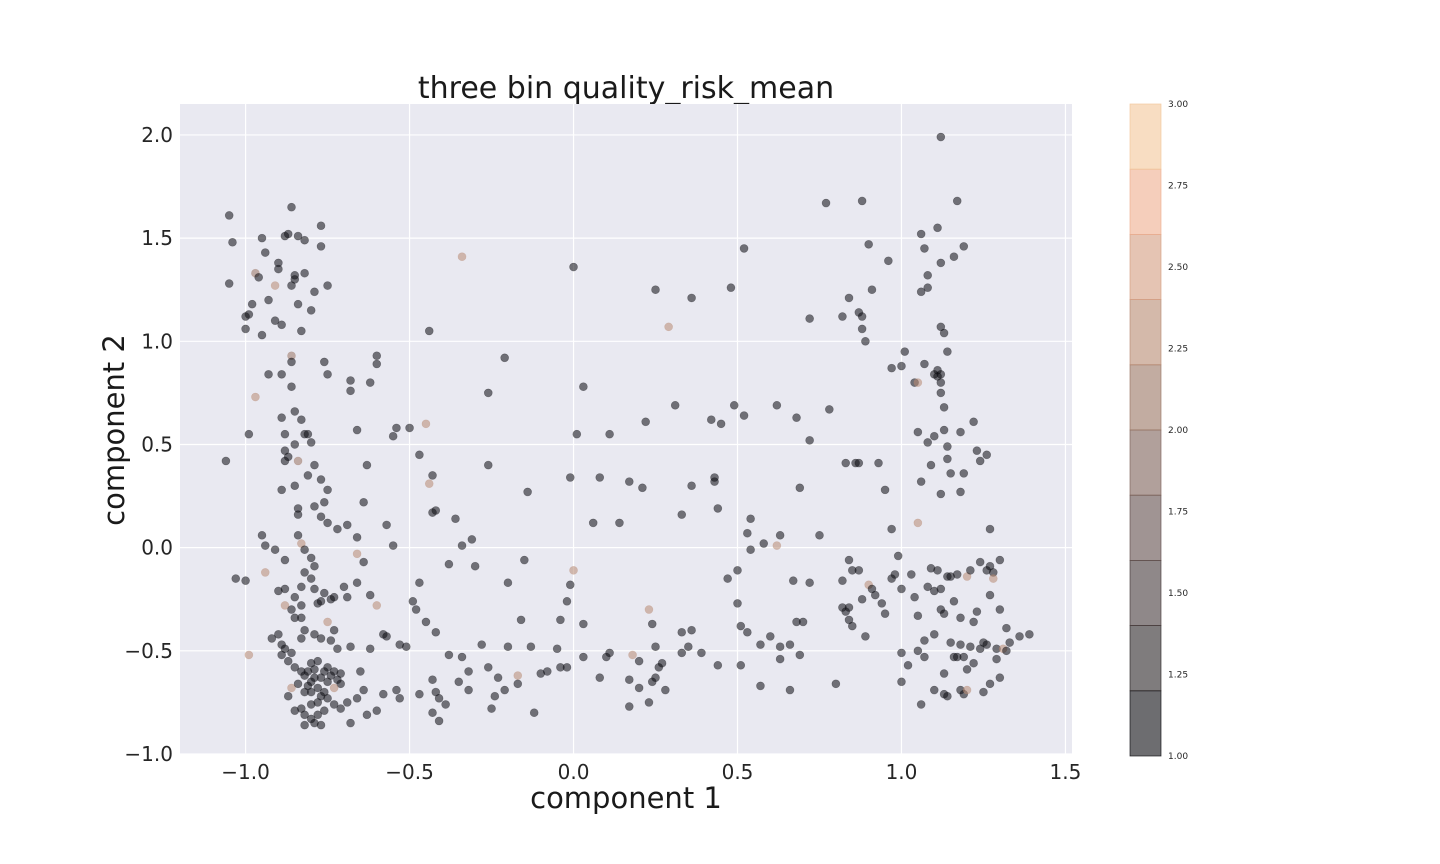 The image size is (1440, 864). What do you see at coordinates (902, 772) in the screenshot?
I see `x-tick-label: 1.0` at bounding box center [902, 772].